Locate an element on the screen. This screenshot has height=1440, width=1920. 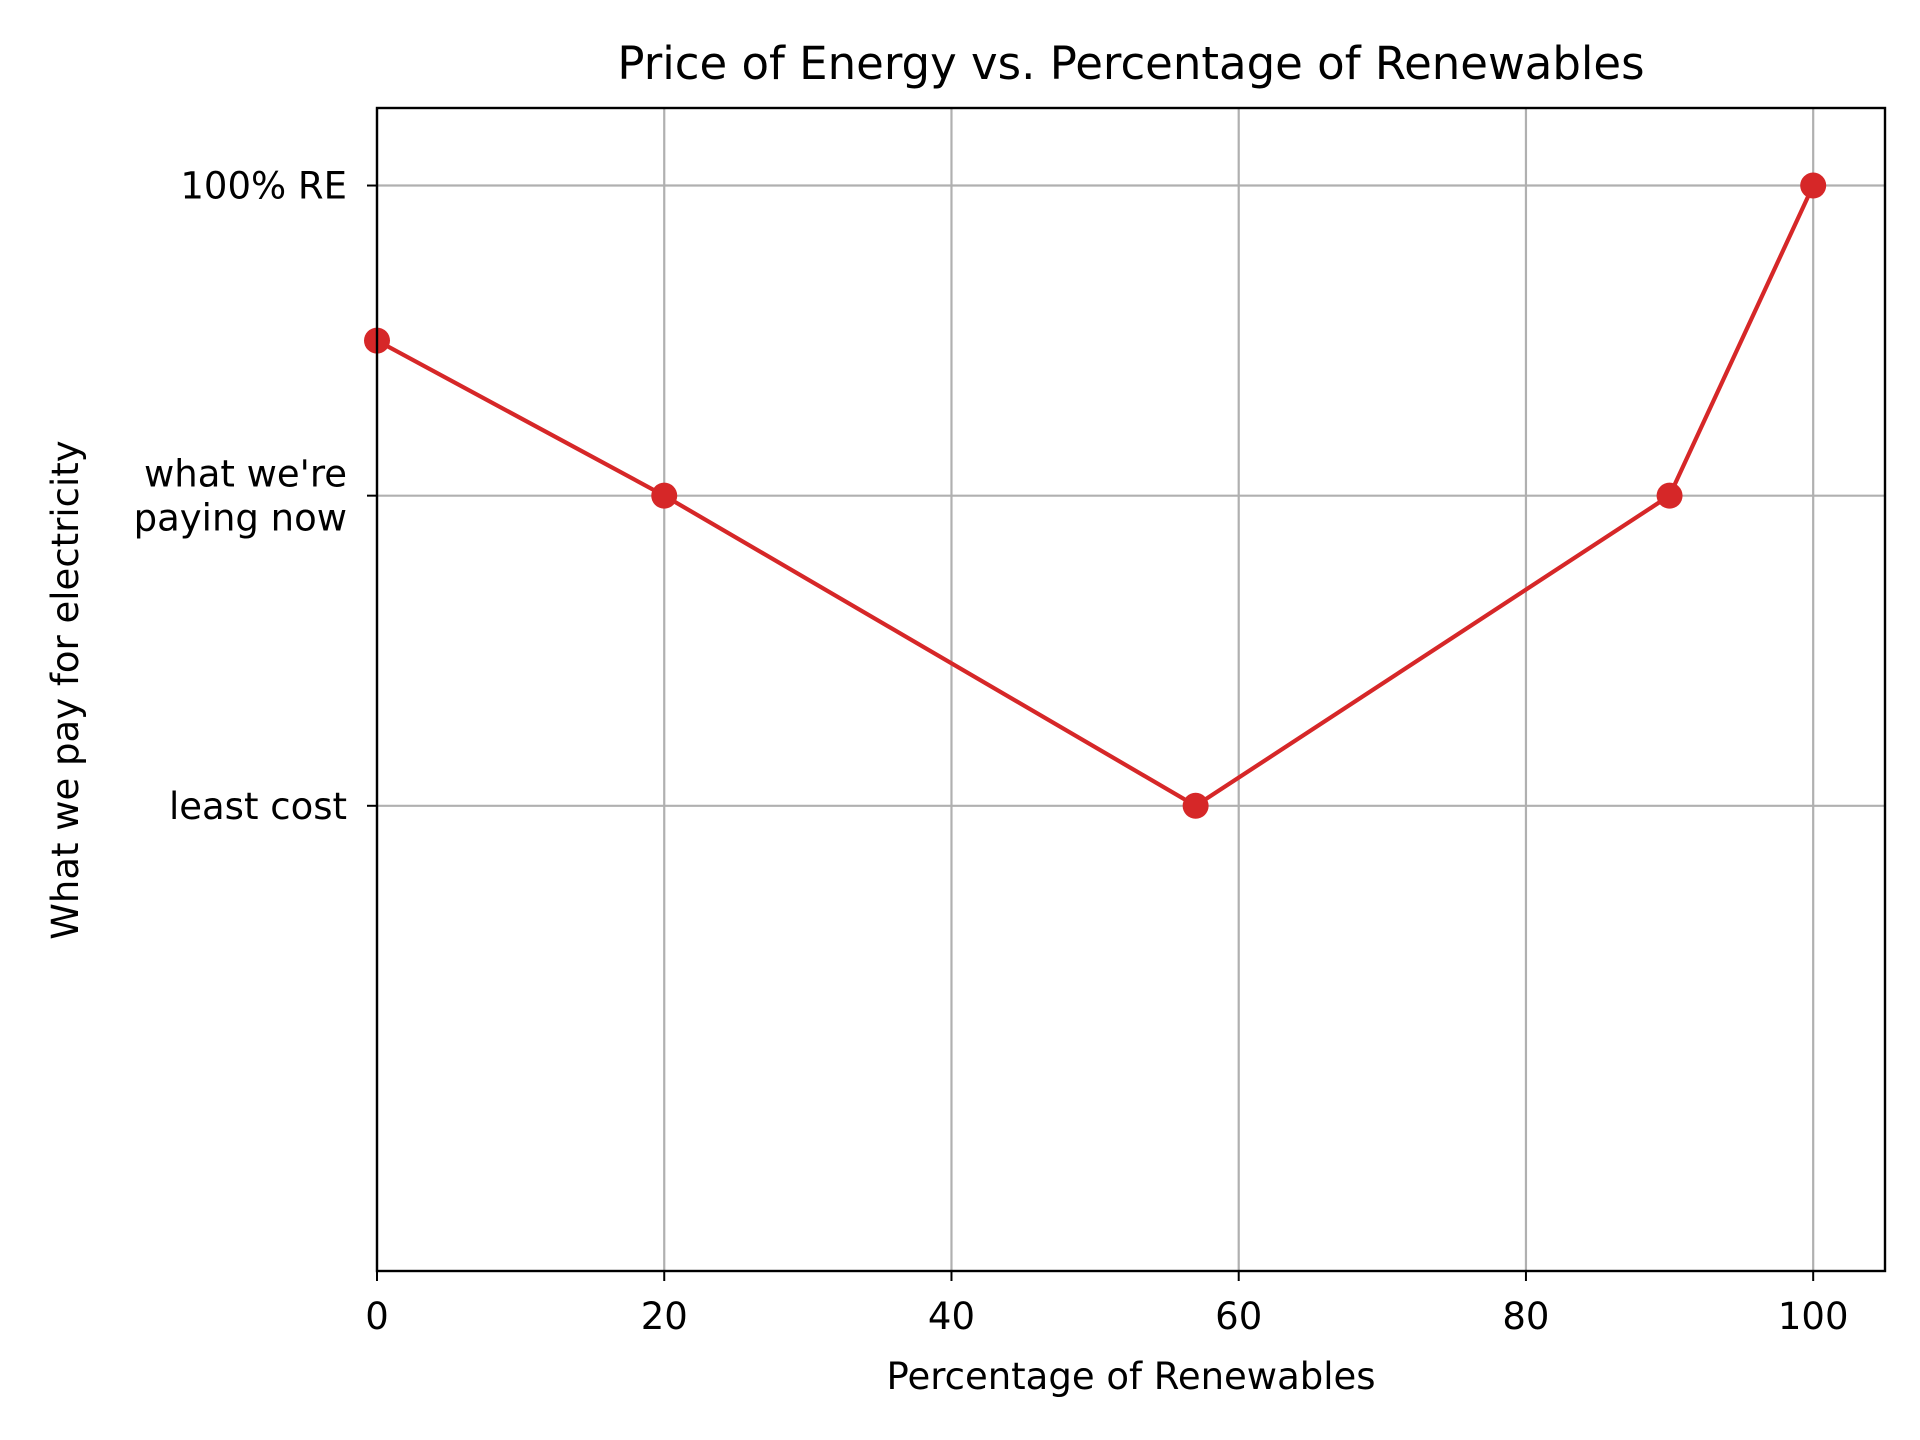
x-tick-label: 20 is located at coordinates (664, 1316).